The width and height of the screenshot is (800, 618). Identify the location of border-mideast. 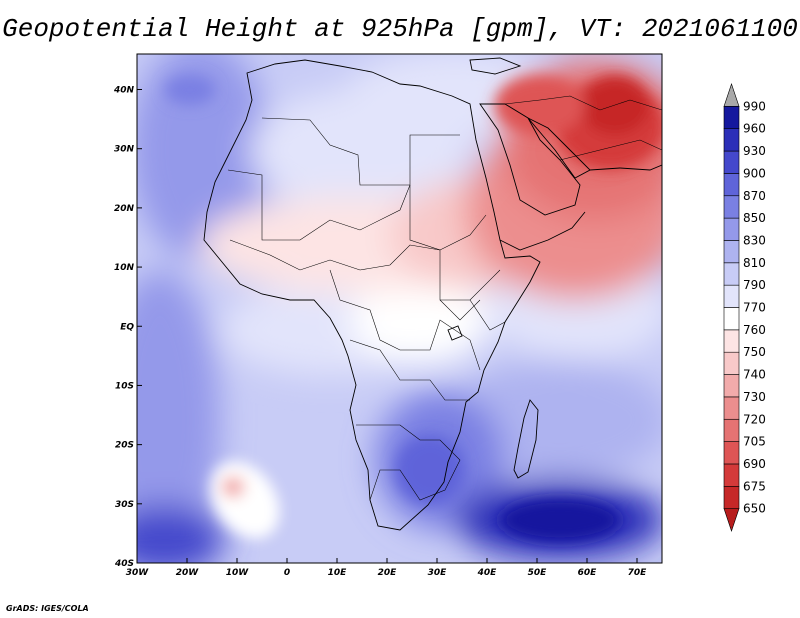
(583, 128).